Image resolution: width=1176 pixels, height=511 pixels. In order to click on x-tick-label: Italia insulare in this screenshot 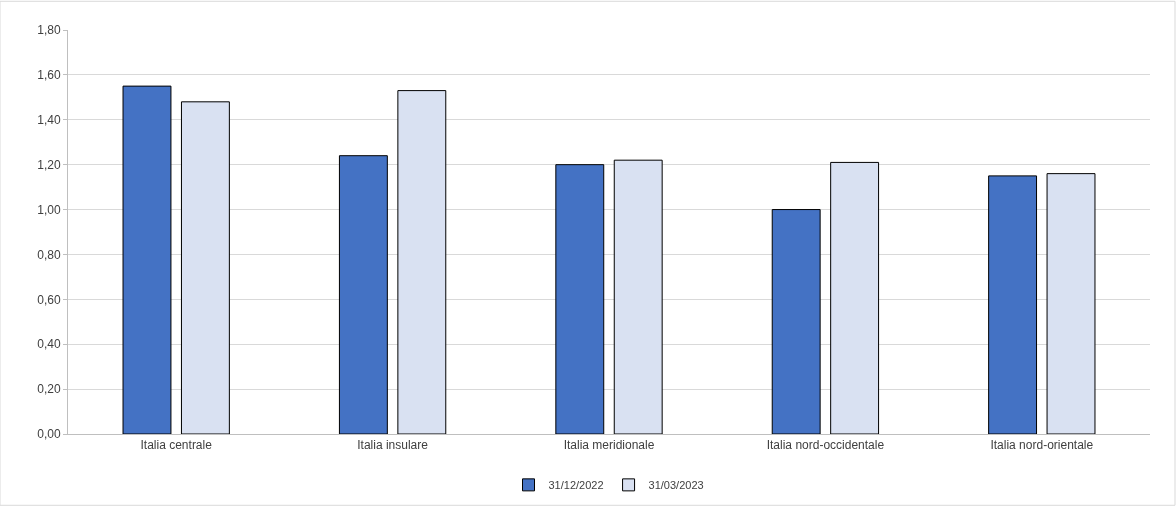, I will do `click(393, 445)`.